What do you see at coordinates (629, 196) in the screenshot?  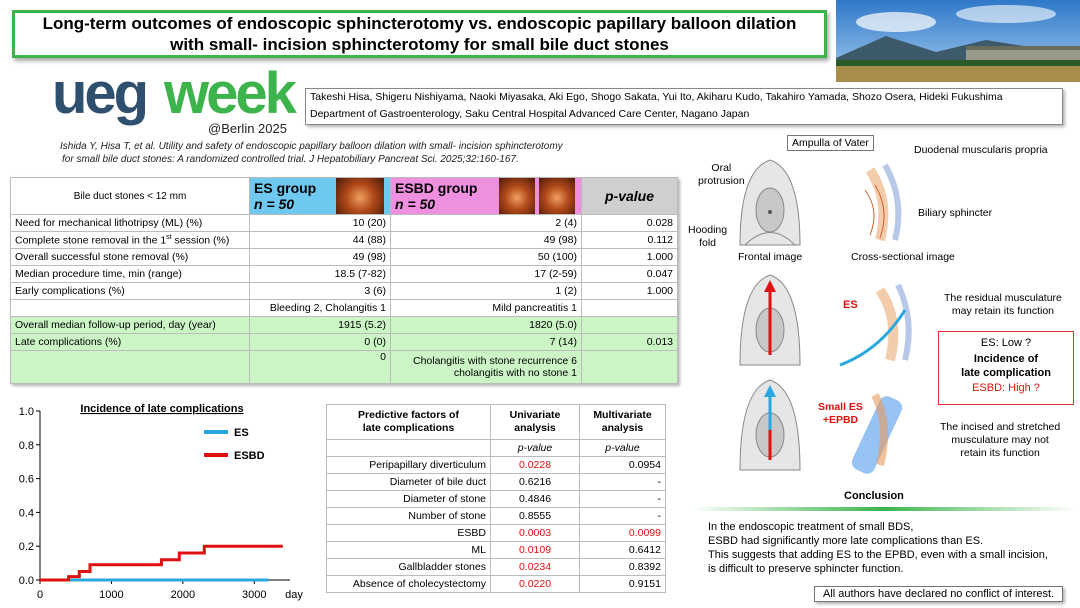 I see `p-value-header: p-value` at bounding box center [629, 196].